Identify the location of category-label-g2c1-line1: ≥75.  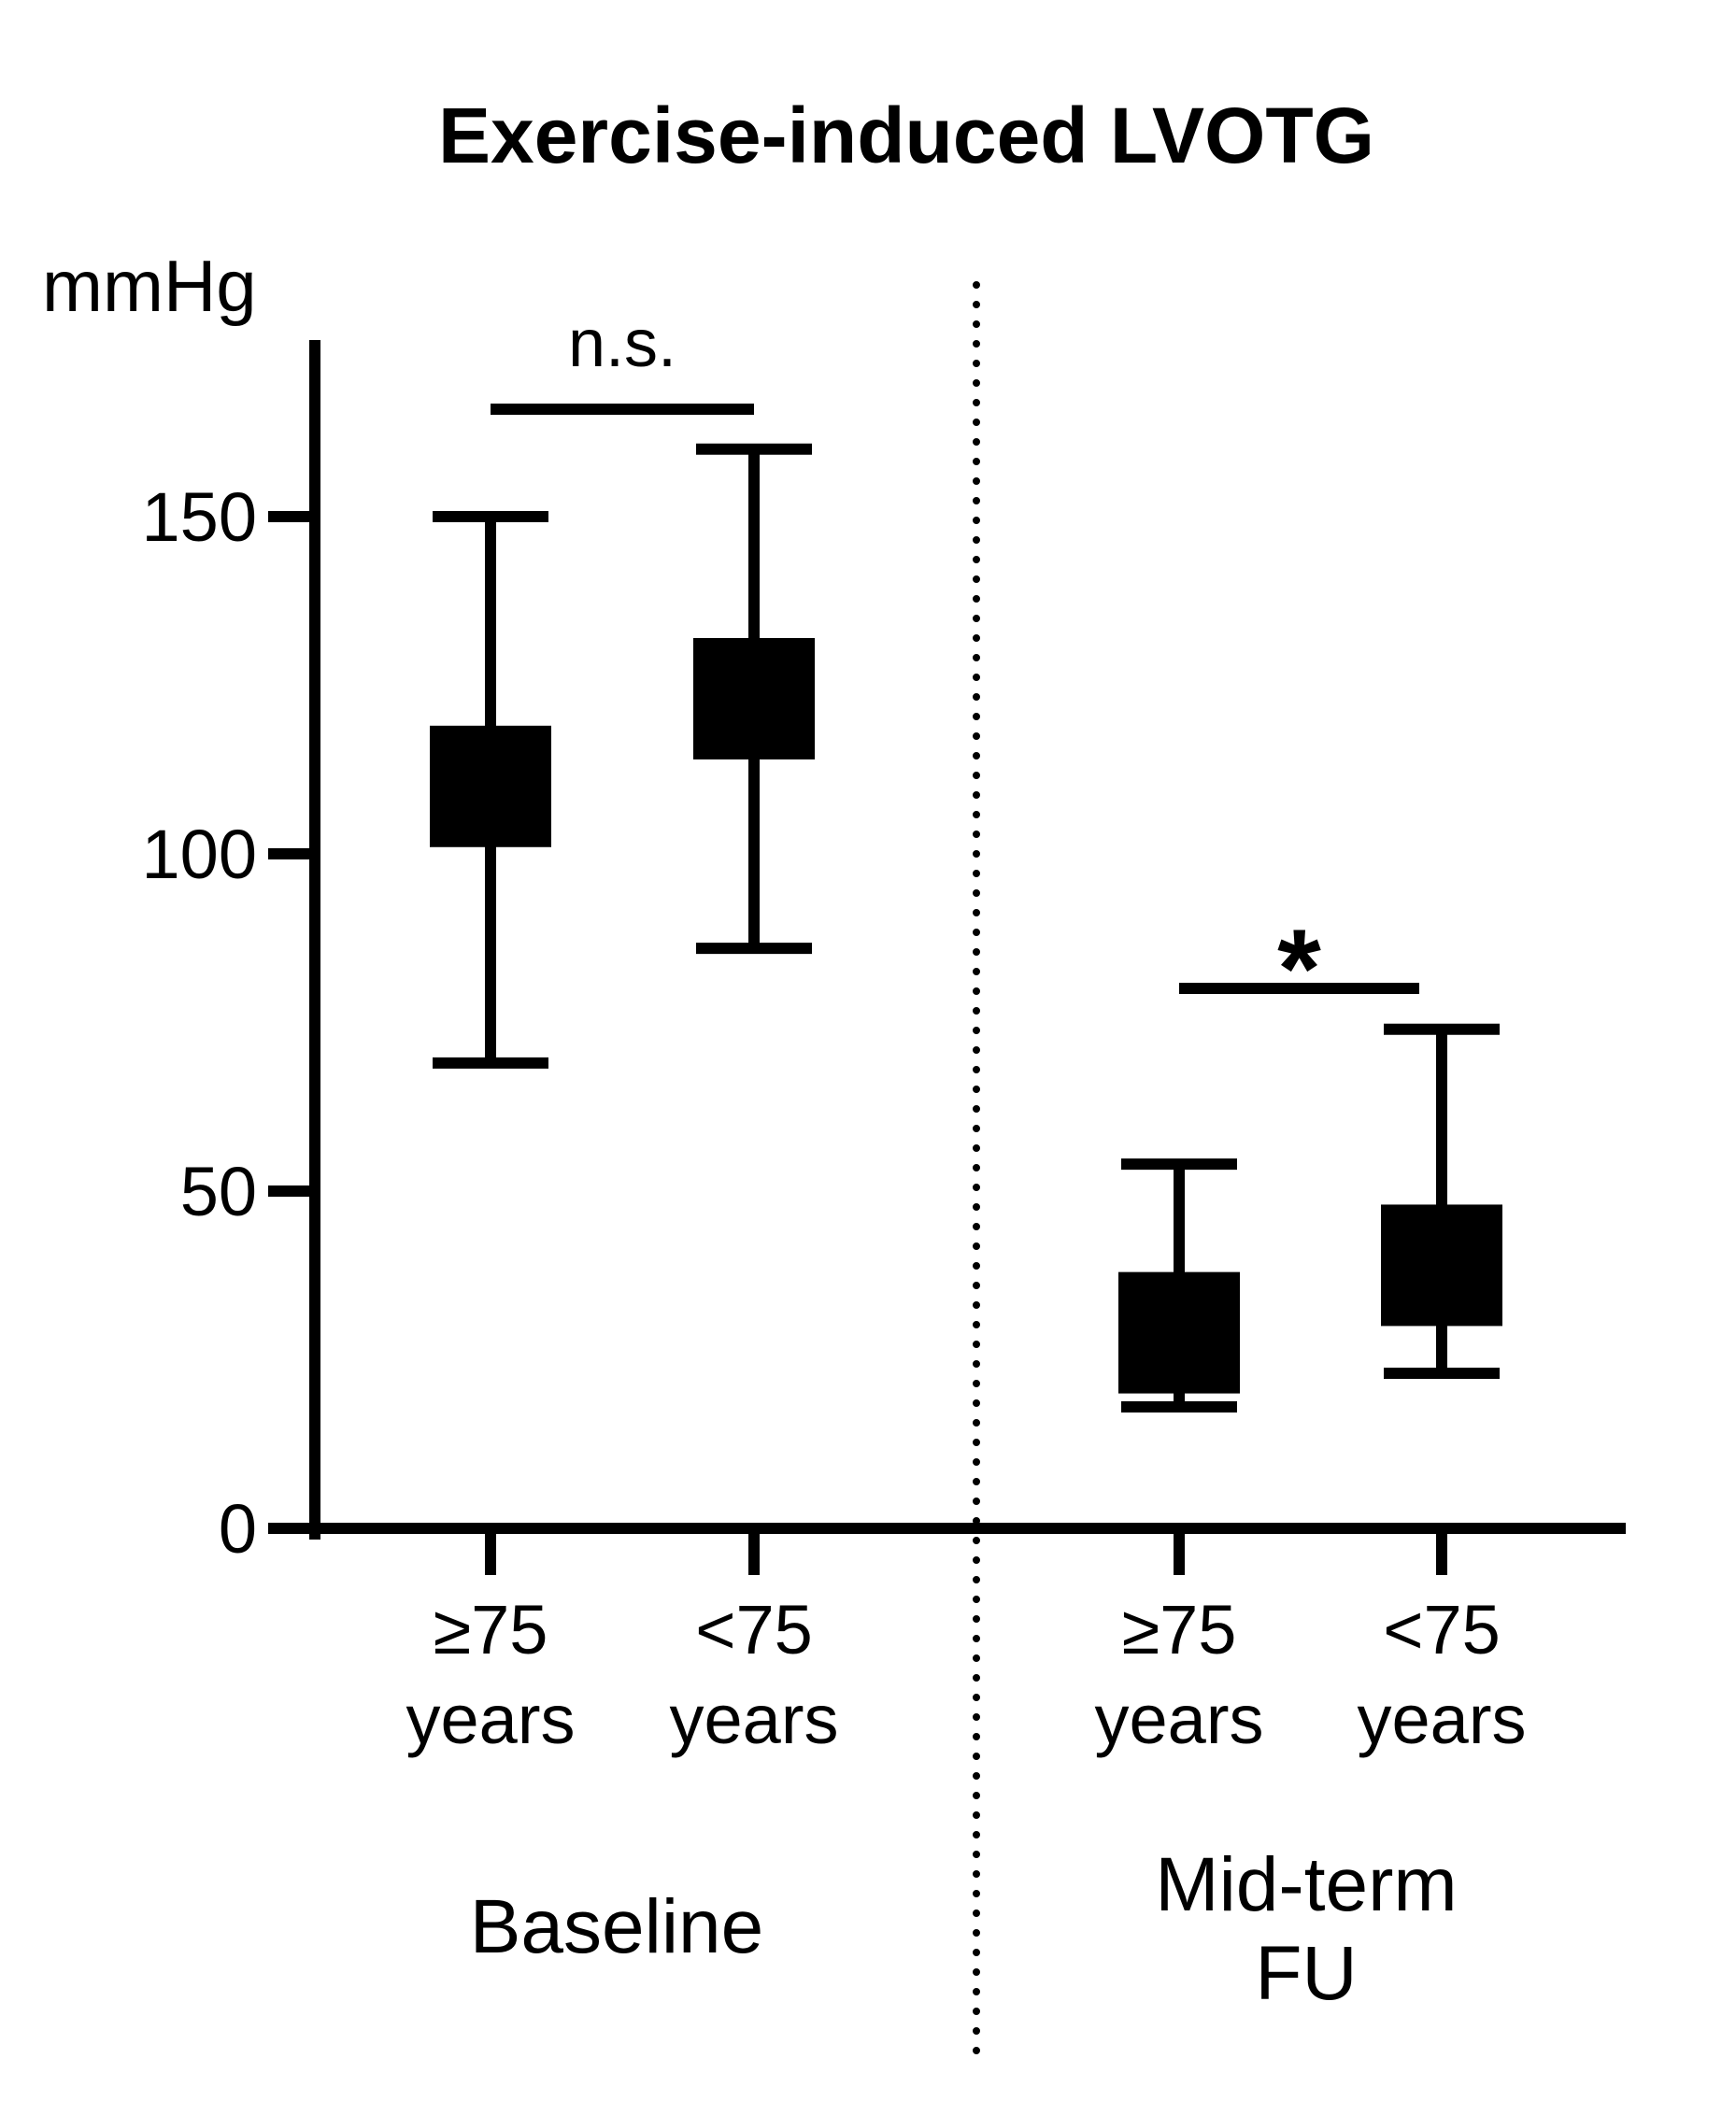
(1179, 1629).